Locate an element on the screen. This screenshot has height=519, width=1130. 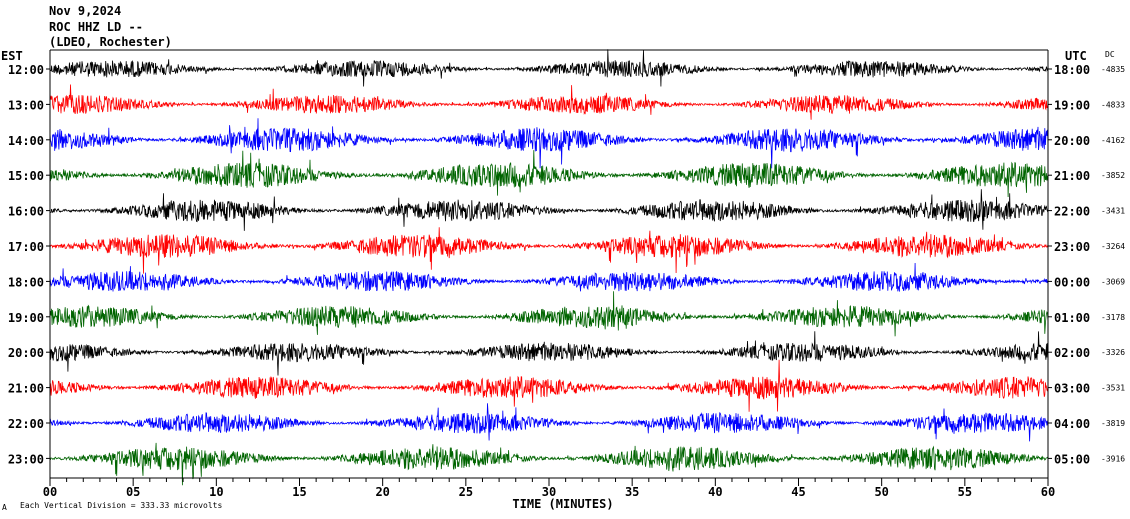
est-tick-label: 23:00 is located at coordinates (26, 459).